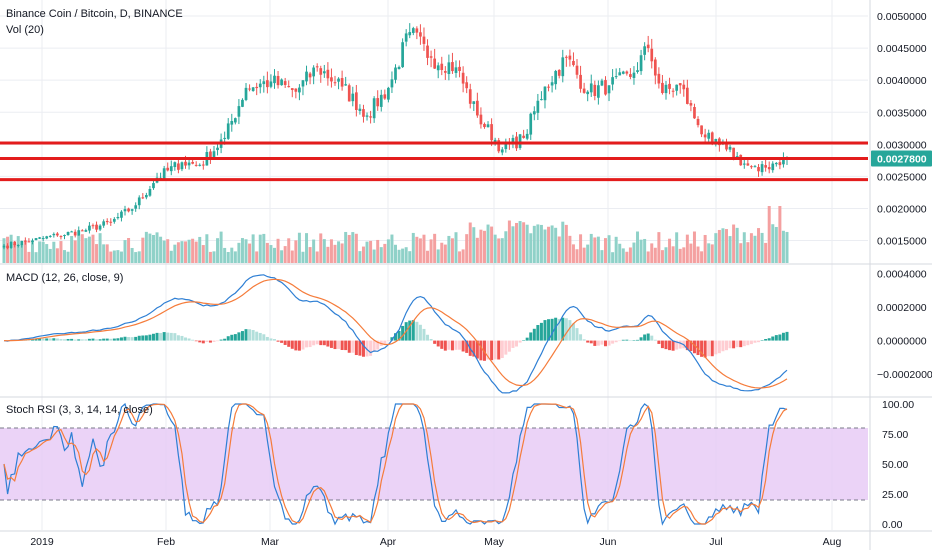  I want to click on time-tick-Feb: Feb, so click(166, 542).